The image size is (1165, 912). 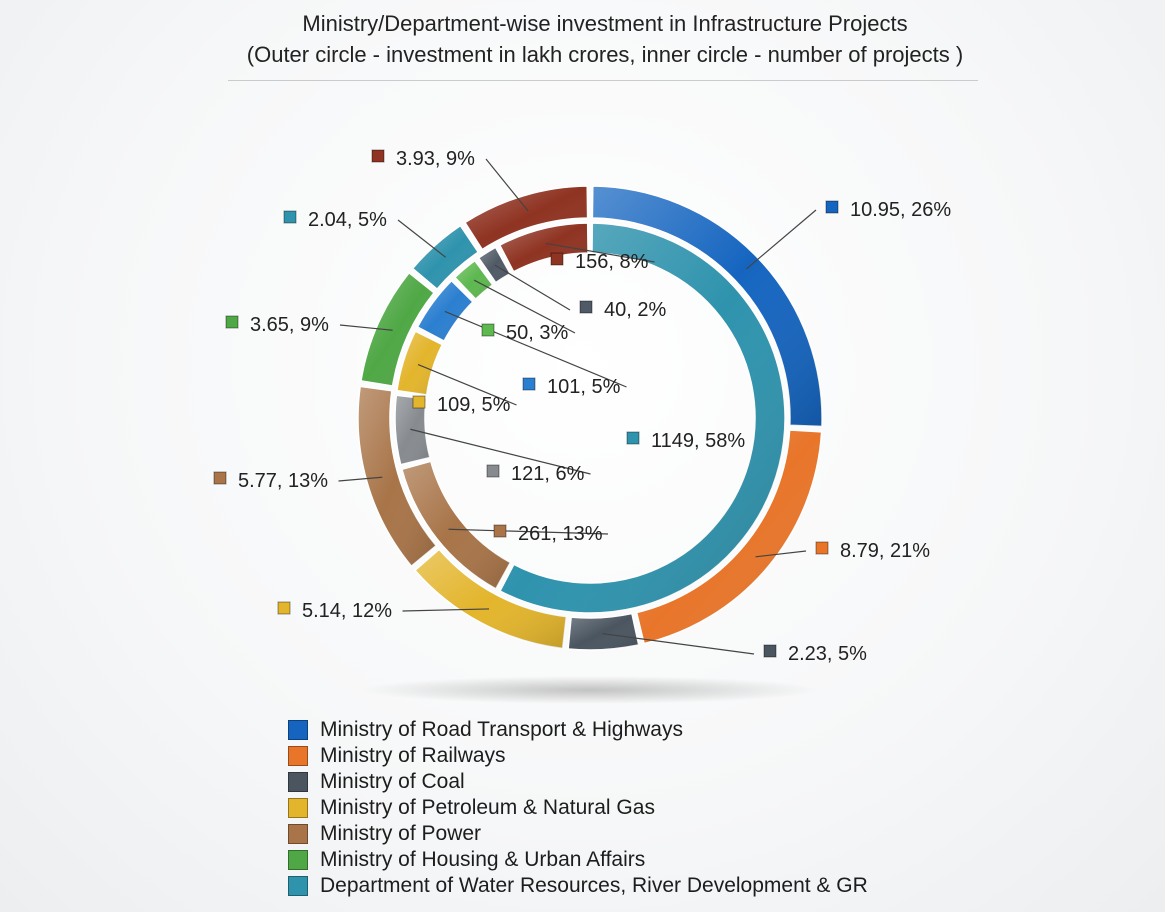 What do you see at coordinates (435, 159) in the screenshot?
I see `outer-data-label: 3.93, 9%` at bounding box center [435, 159].